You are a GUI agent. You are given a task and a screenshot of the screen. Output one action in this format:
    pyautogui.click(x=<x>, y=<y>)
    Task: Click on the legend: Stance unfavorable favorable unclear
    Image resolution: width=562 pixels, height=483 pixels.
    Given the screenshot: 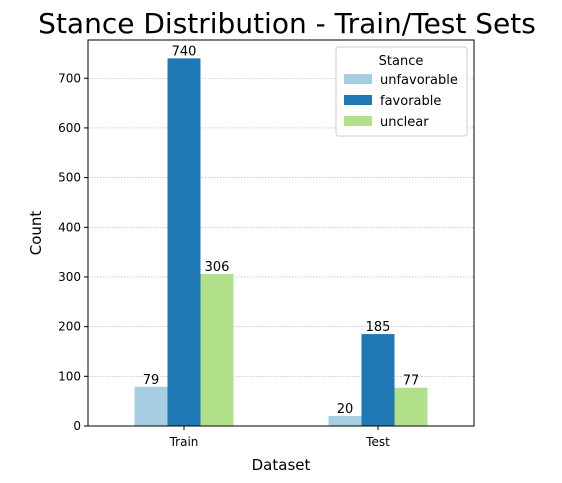 What is the action you would take?
    pyautogui.click(x=401, y=91)
    